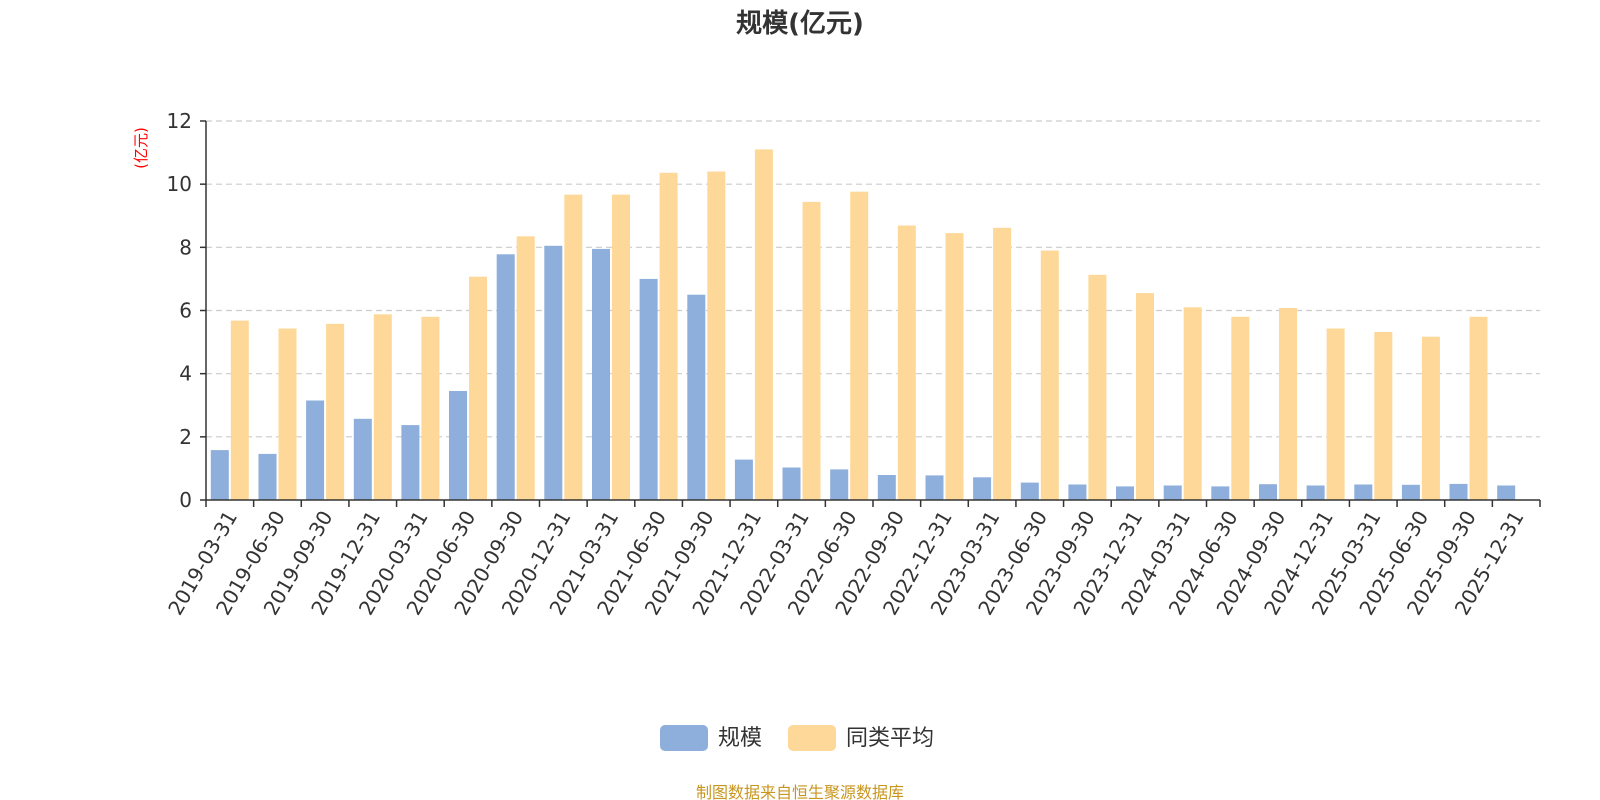 The width and height of the screenshot is (1600, 800). I want to click on y-tick-label: 12, so click(179, 121).